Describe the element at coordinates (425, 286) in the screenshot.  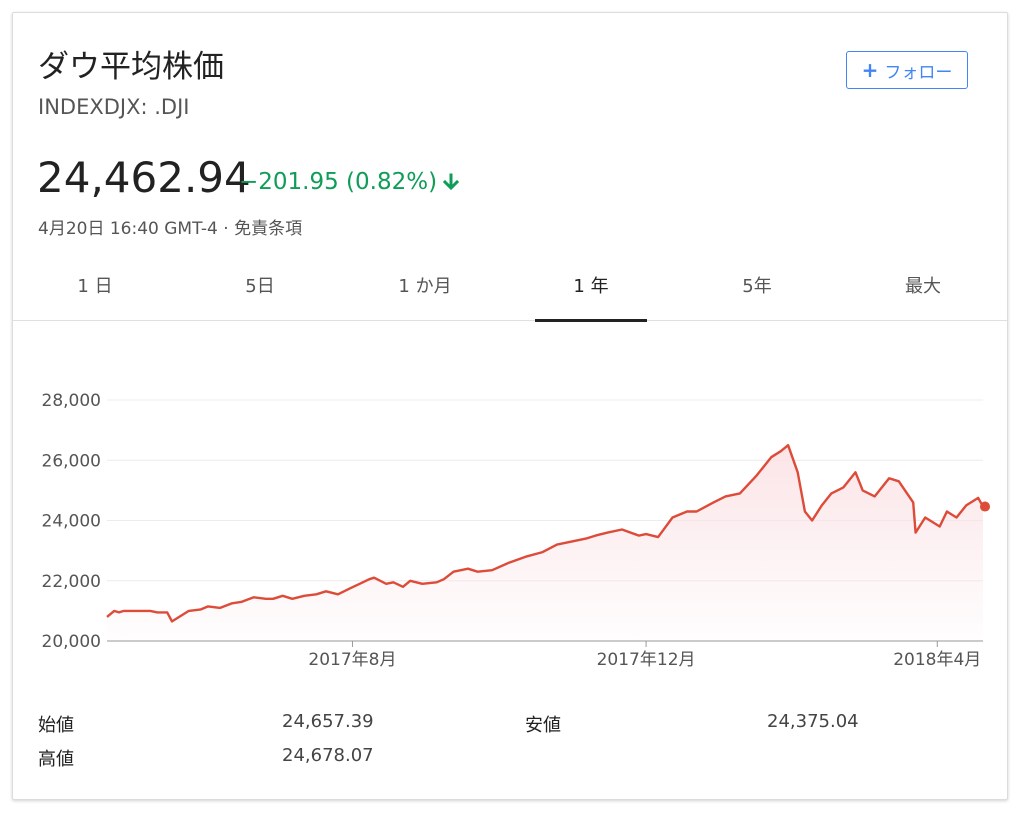
I see `tab-1-month: 1 か月` at that location.